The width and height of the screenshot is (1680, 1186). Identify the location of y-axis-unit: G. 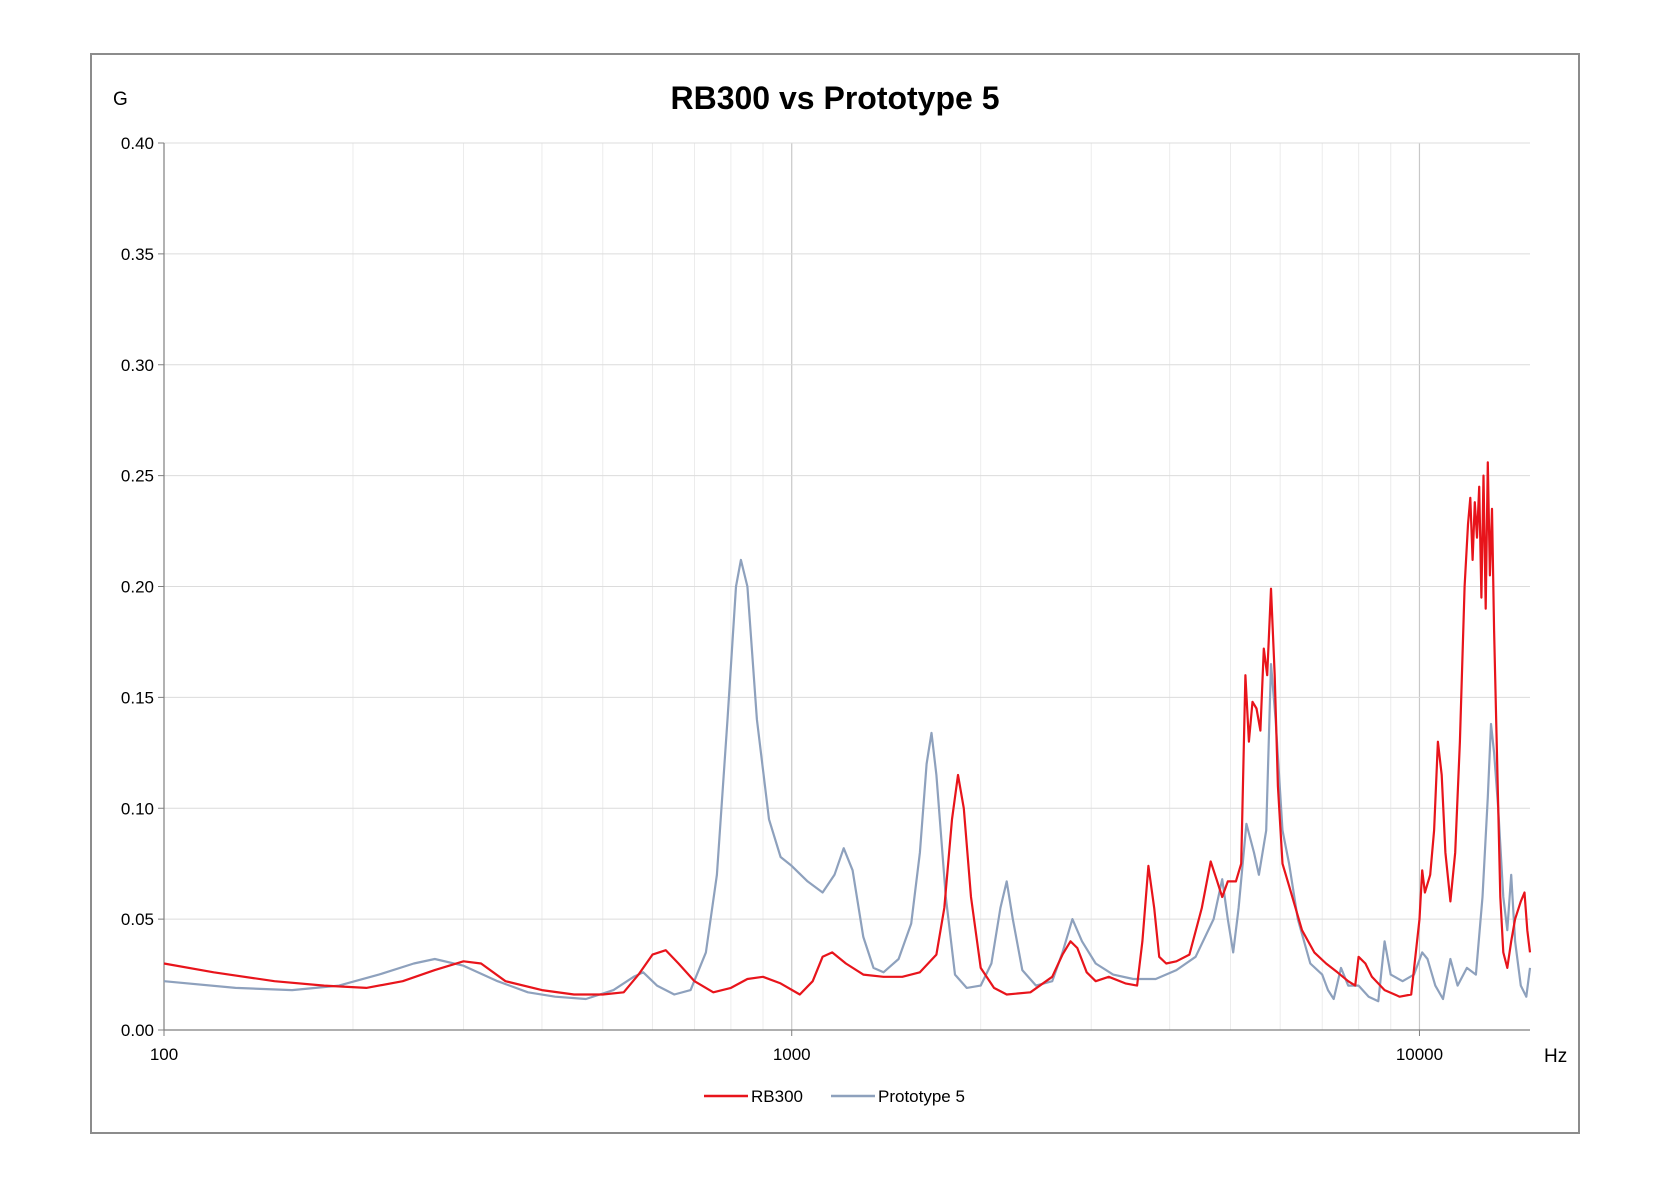
(120, 99).